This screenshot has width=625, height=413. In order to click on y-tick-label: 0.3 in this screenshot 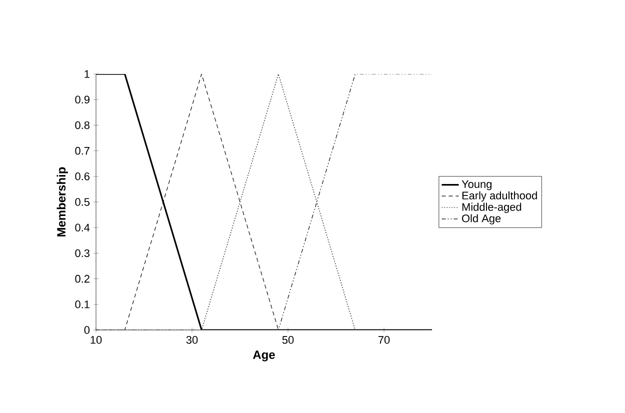, I will do `click(82, 253)`.